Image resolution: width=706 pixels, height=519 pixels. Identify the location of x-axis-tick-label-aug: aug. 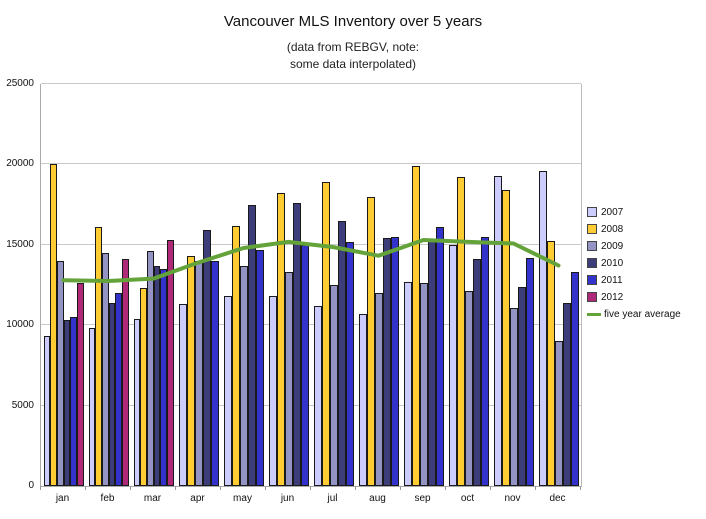
(377, 498).